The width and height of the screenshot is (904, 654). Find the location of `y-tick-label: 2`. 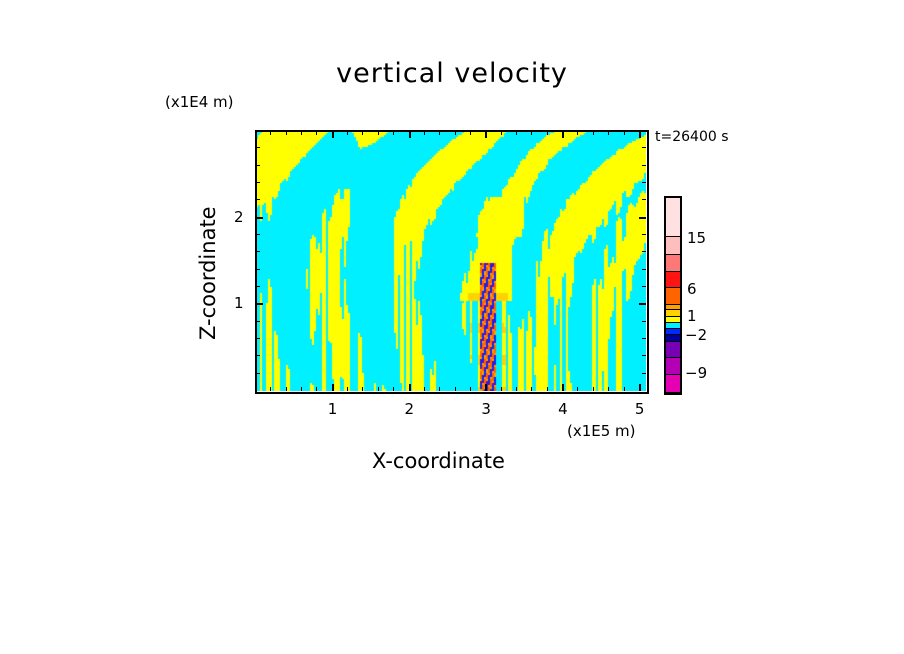

y-tick-label: 2 is located at coordinates (239, 216).